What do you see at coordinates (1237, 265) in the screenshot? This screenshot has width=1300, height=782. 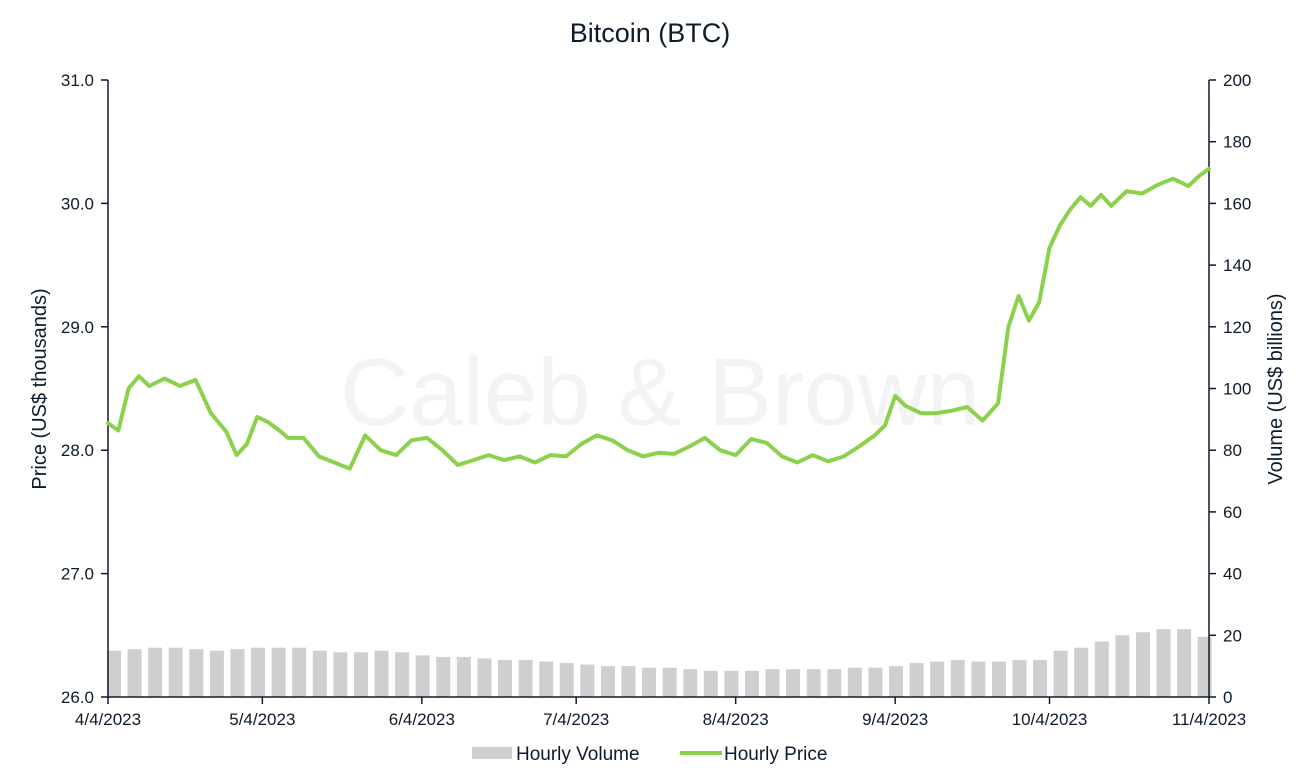 I see `y-right-tick-label: 140` at bounding box center [1237, 265].